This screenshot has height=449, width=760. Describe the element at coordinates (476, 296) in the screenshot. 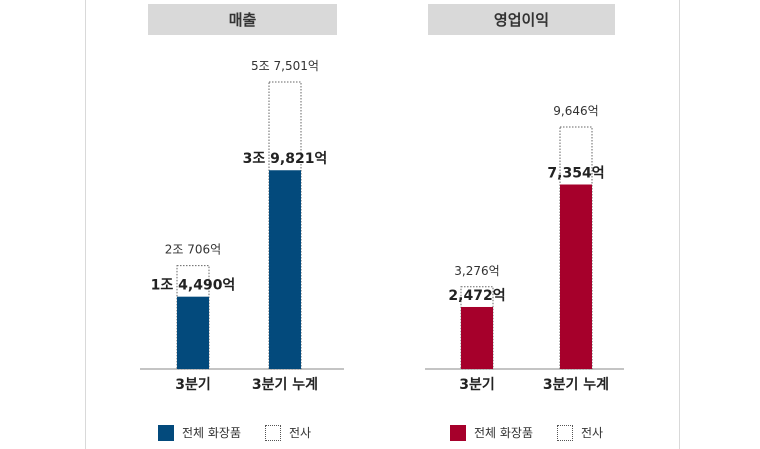

I see `data-label-cosmetics: 2,472억` at that location.